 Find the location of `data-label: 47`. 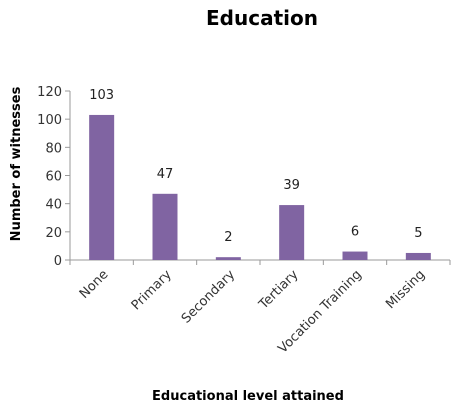

data-label: 47 is located at coordinates (165, 174).